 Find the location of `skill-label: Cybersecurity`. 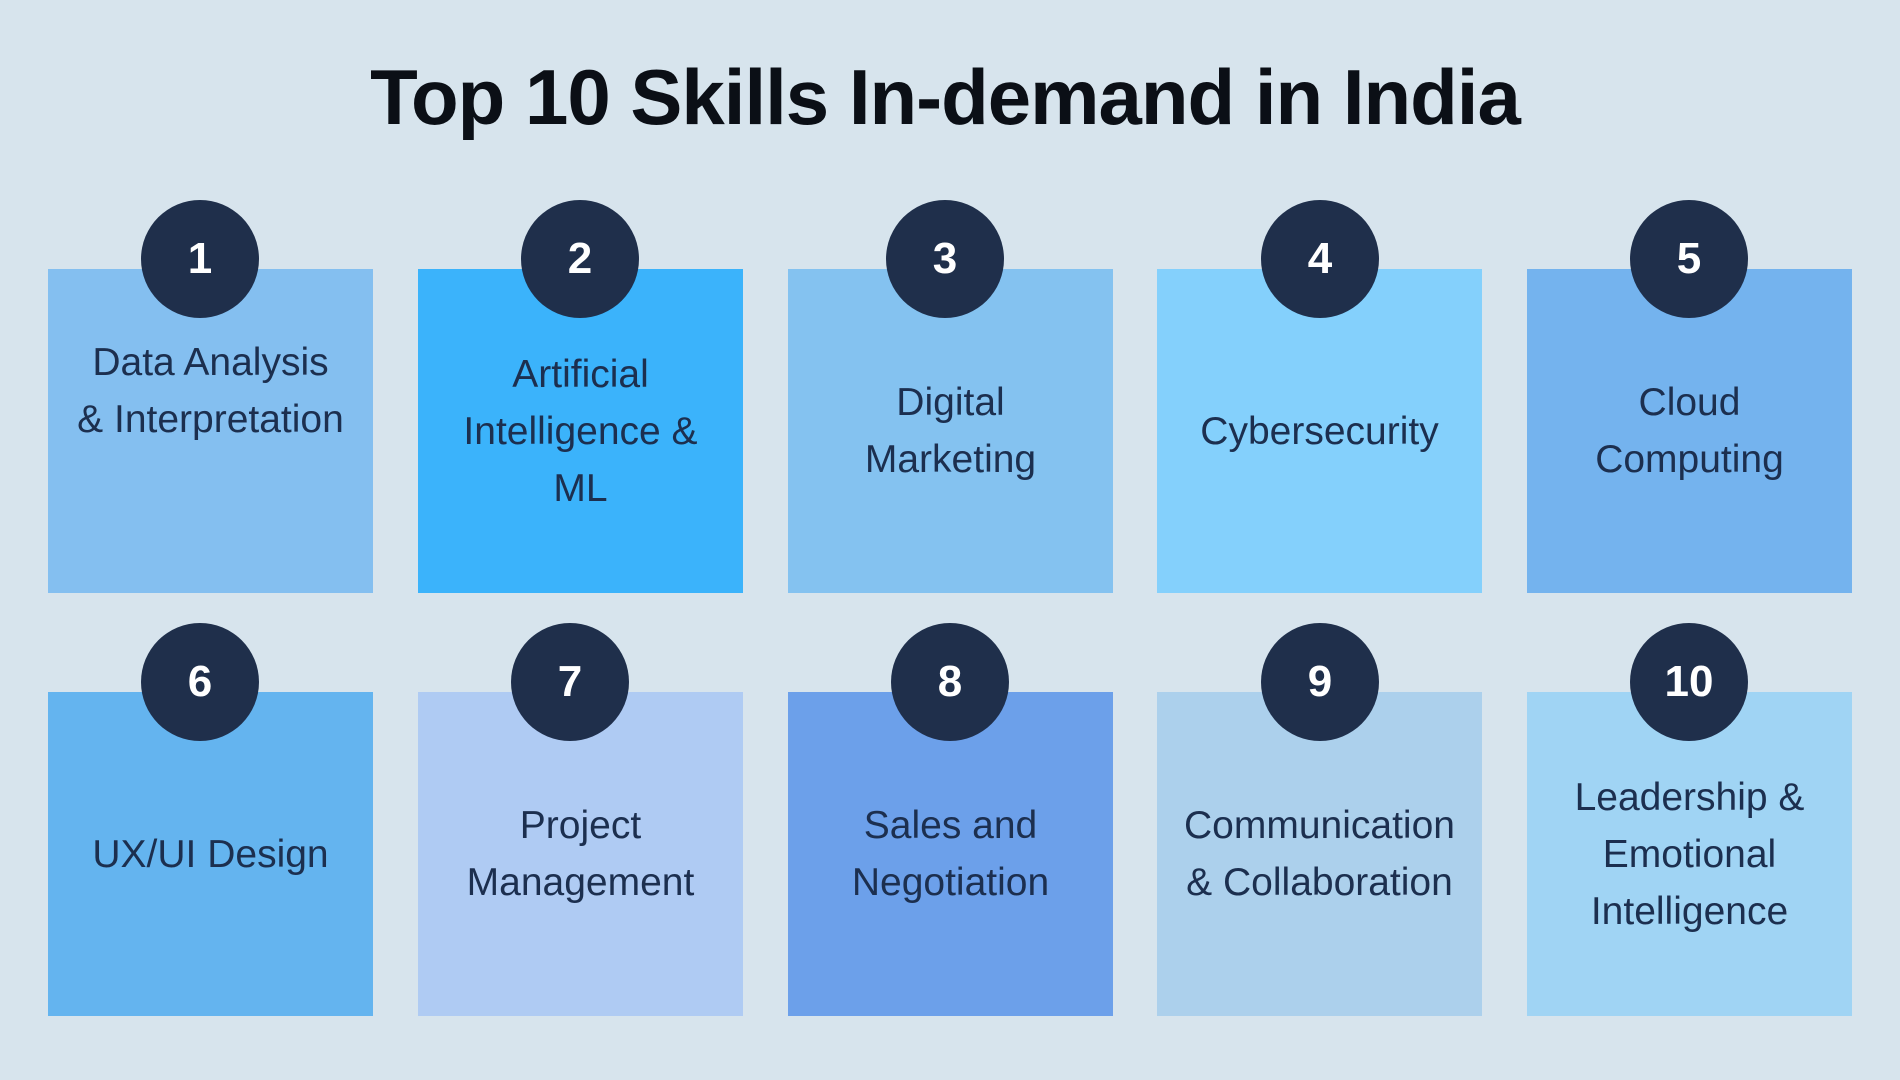

skill-label: Cybersecurity is located at coordinates (1319, 431).